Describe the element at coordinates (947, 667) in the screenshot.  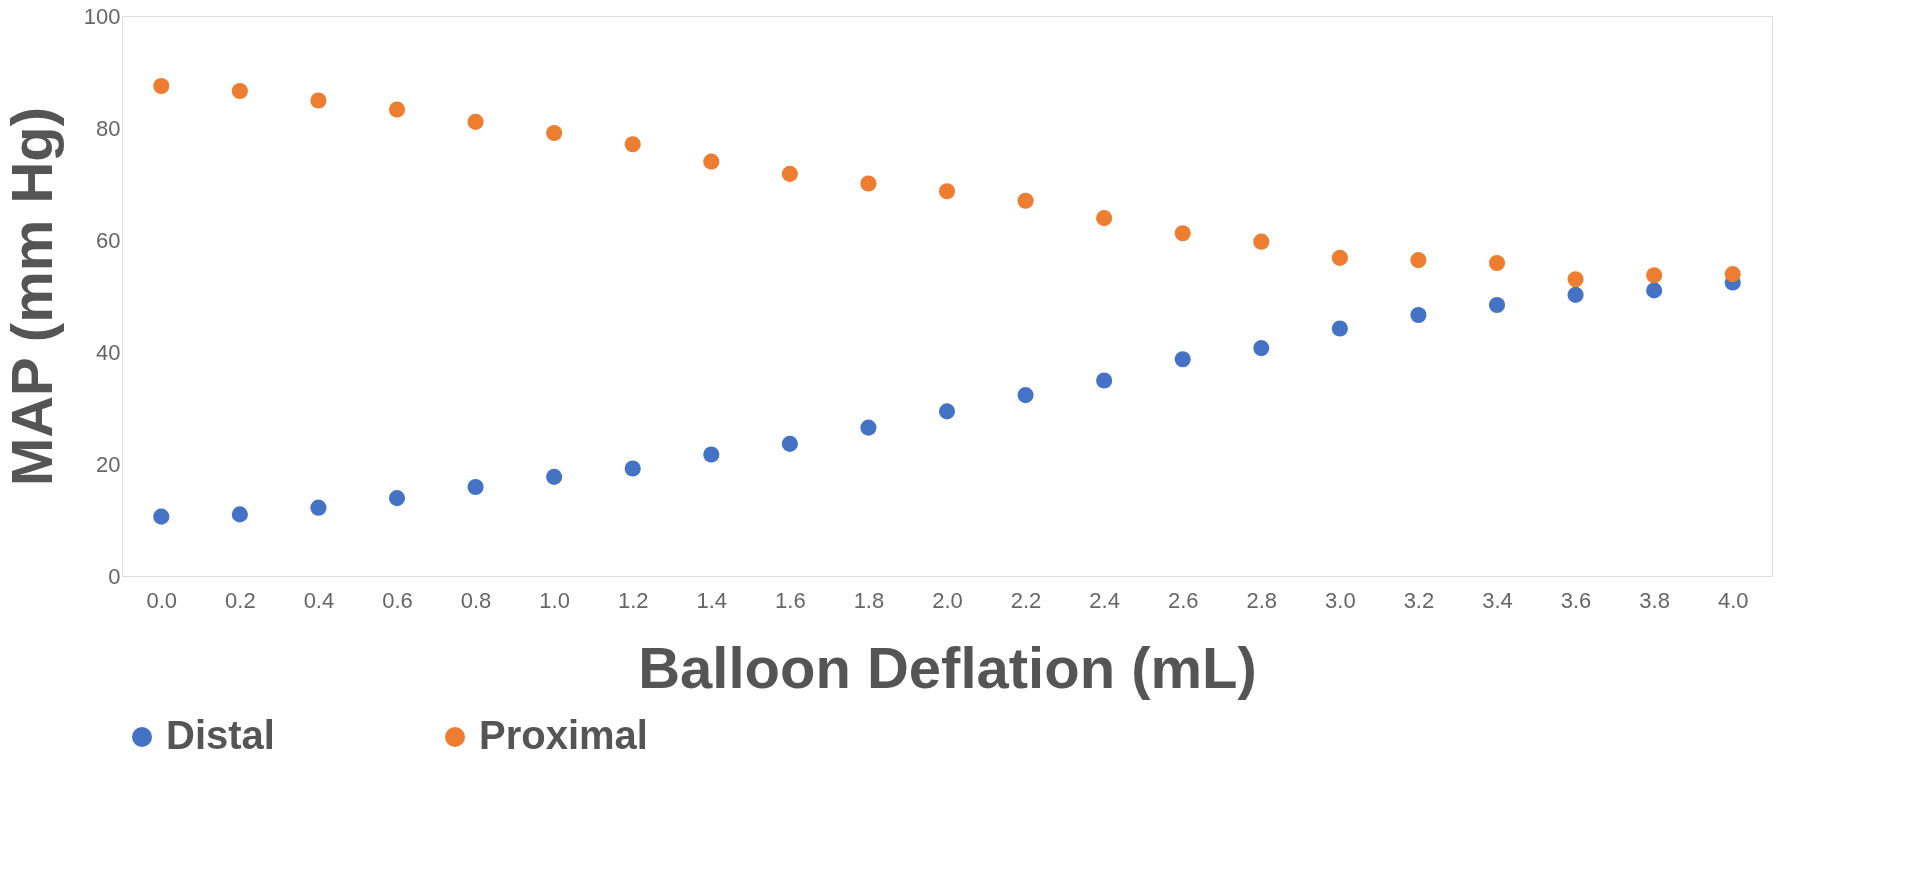
I see `x-axis-title: Balloon Deflation (mL)` at that location.